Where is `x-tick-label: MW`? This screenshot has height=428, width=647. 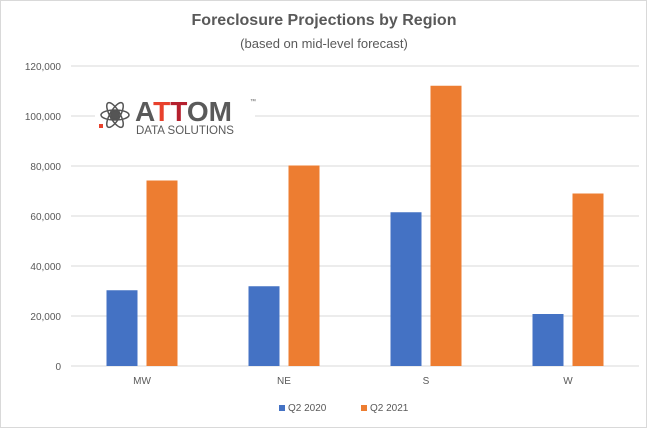
x-tick-label: MW is located at coordinates (142, 381).